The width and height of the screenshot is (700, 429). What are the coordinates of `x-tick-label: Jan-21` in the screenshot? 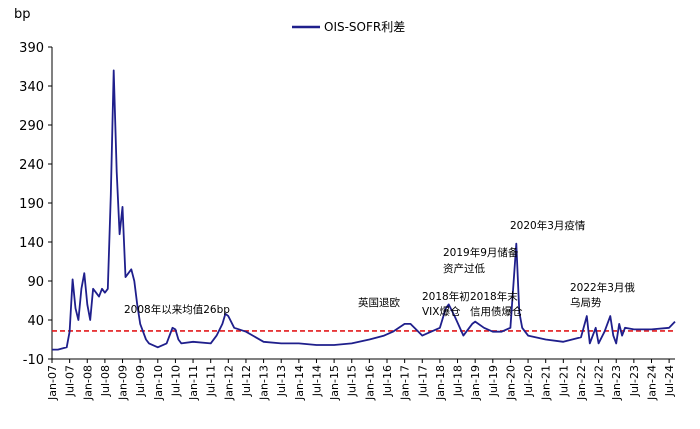 It's located at (546, 383).